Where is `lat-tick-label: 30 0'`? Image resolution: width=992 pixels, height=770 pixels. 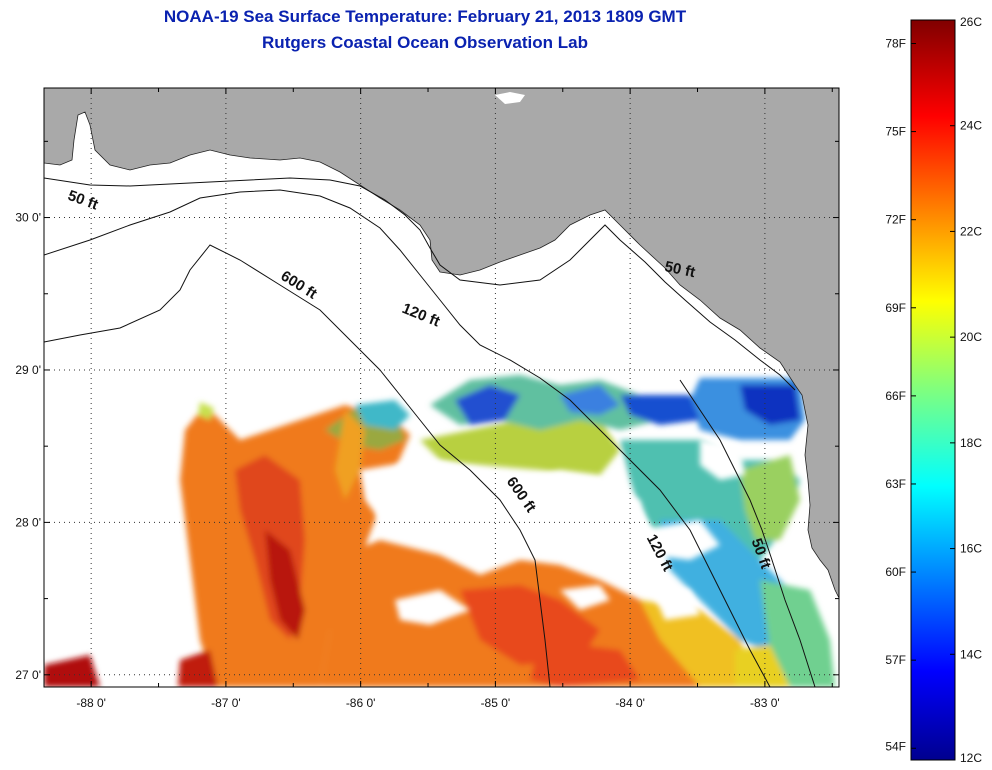 lat-tick-label: 30 0' is located at coordinates (28, 218).